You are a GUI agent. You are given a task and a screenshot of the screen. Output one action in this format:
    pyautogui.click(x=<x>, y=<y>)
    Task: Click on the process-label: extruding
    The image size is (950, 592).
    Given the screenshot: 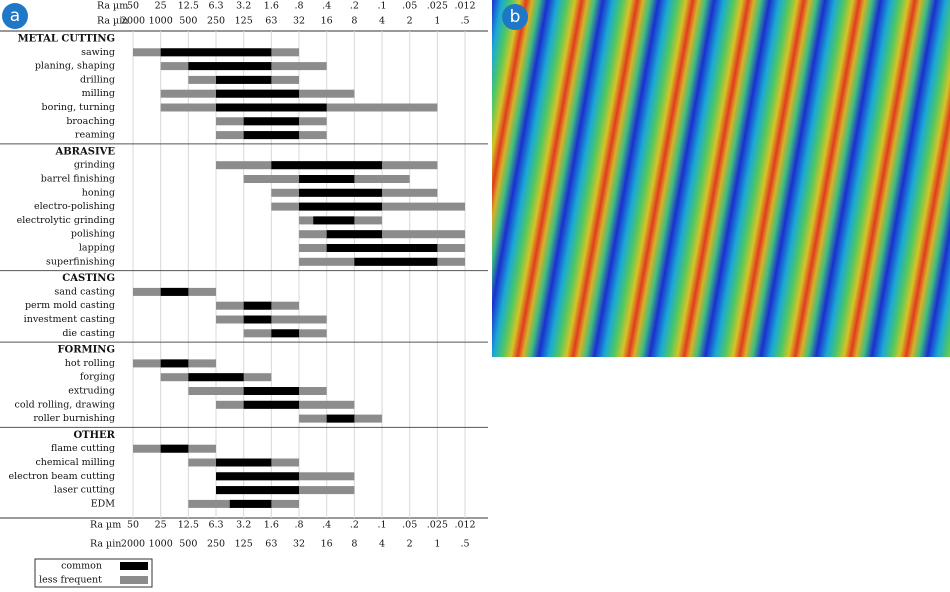 What is the action you would take?
    pyautogui.click(x=91, y=391)
    